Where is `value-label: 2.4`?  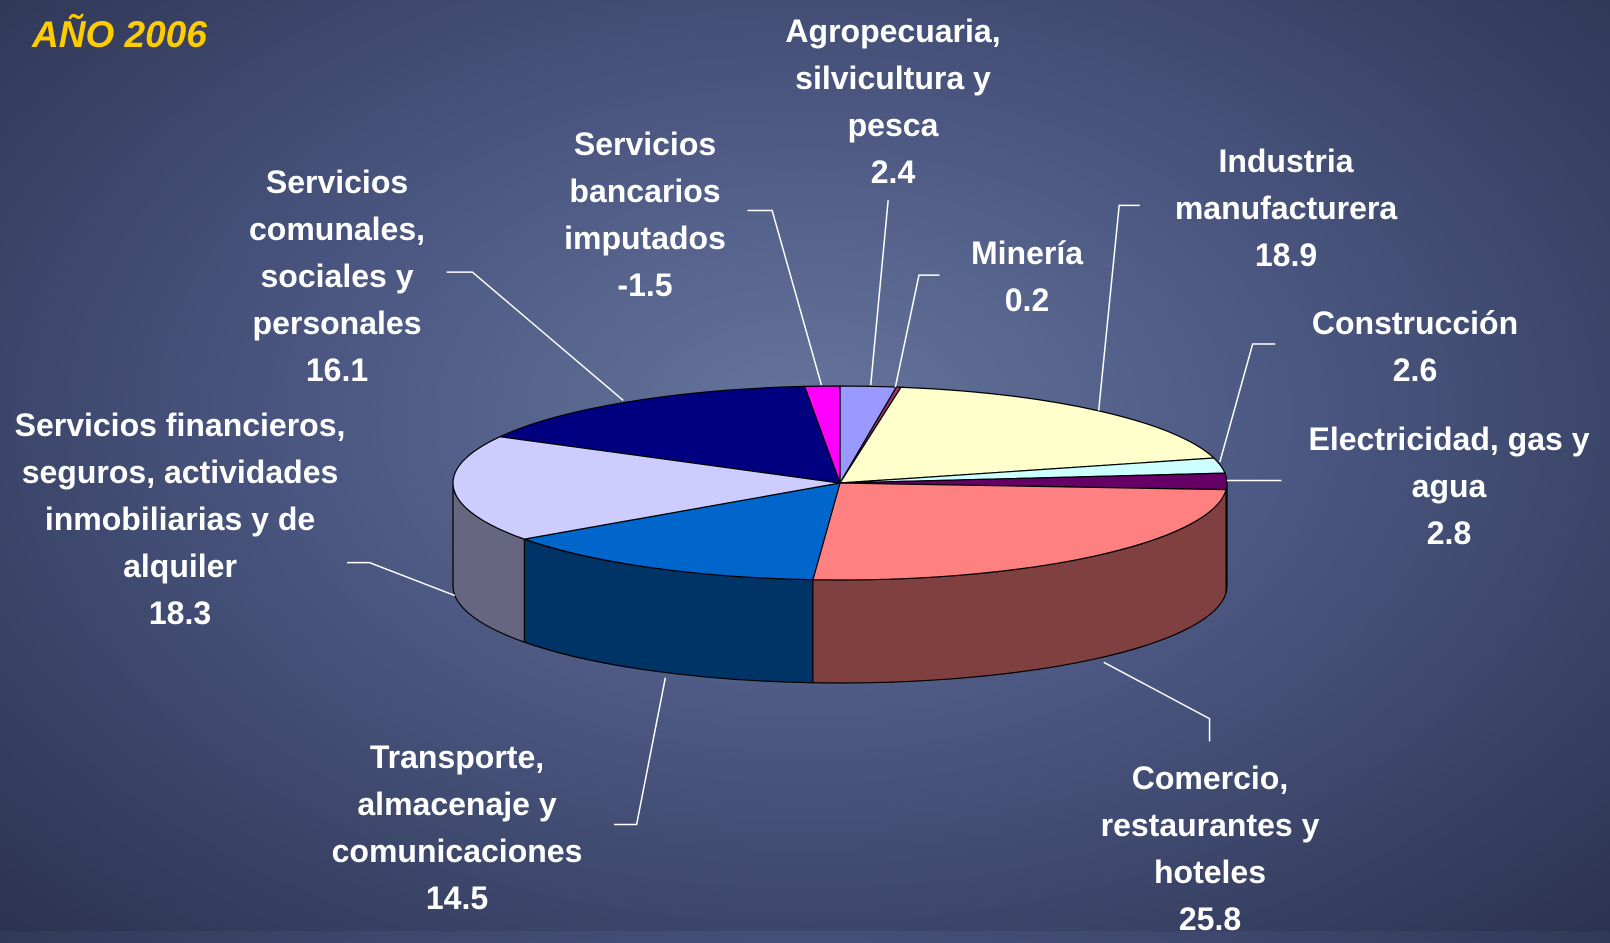
value-label: 2.4 is located at coordinates (893, 172).